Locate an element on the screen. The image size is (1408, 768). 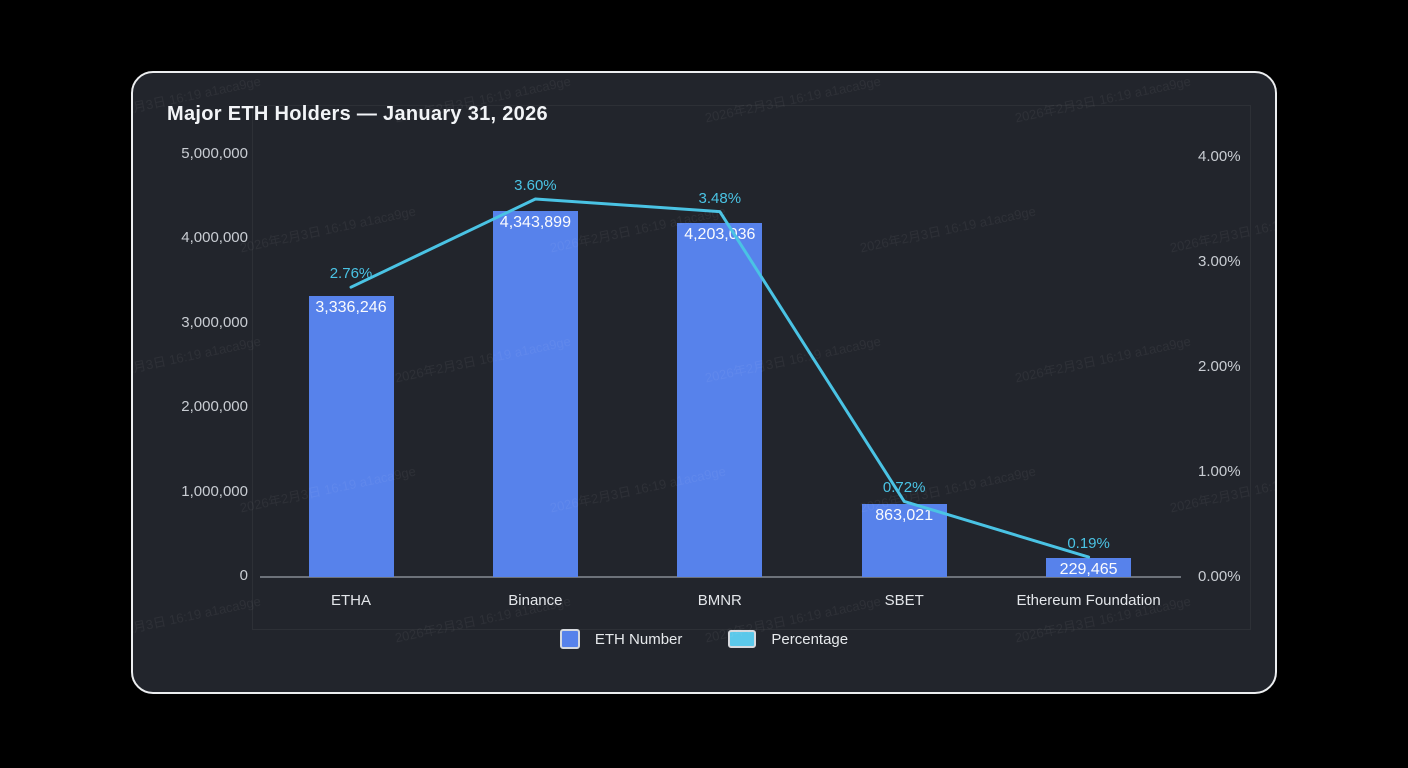
x-axis-label-etha: ETHA is located at coordinates (350, 600).